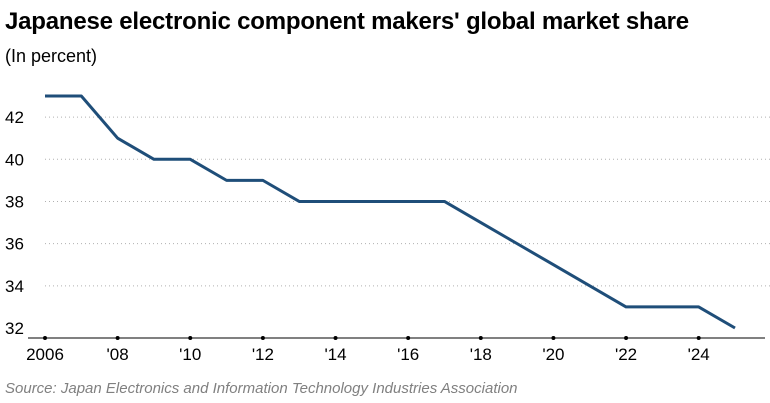 The width and height of the screenshot is (770, 403). I want to click on y-tick-label: 34, so click(14, 286).